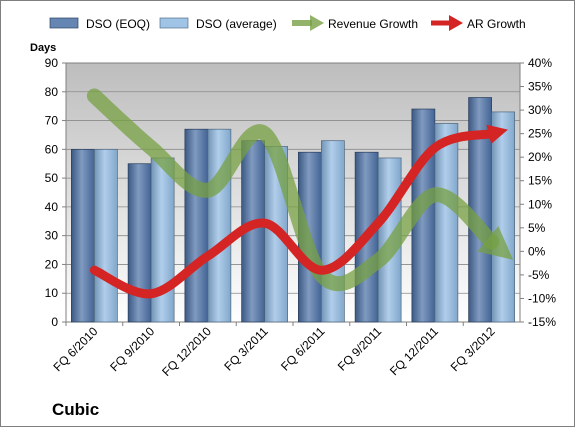 The image size is (575, 427). What do you see at coordinates (52, 207) in the screenshot?
I see `y-tick-label: 40` at bounding box center [52, 207].